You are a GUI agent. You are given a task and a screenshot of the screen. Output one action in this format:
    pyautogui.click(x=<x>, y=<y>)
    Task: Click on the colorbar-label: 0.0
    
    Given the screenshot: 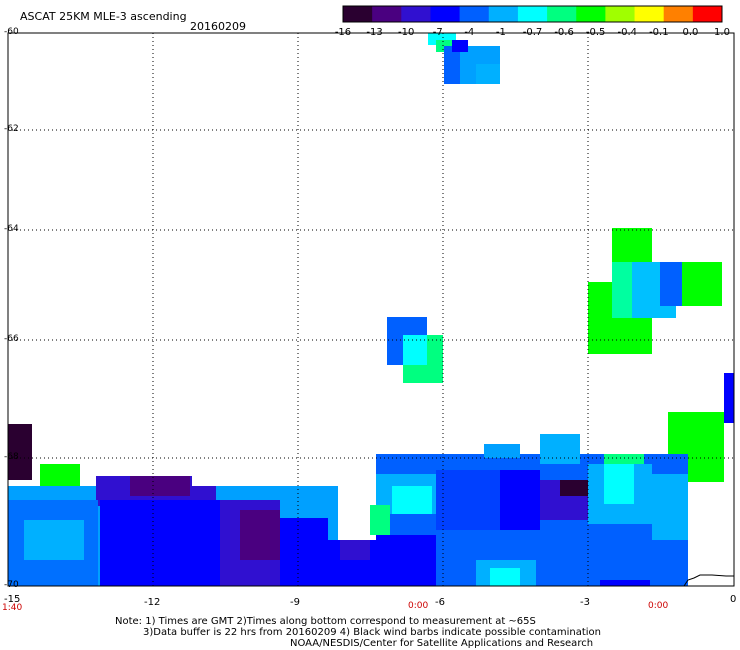 What is the action you would take?
    pyautogui.click(x=690, y=32)
    